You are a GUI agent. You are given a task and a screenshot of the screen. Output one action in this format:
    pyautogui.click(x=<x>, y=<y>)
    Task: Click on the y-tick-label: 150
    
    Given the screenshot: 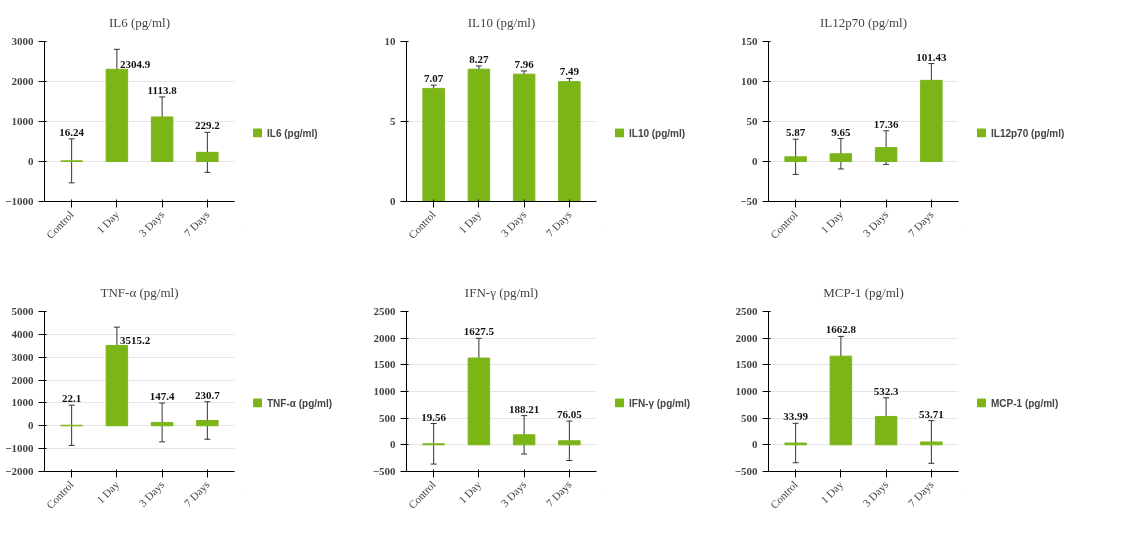 What is the action you would take?
    pyautogui.click(x=749, y=41)
    